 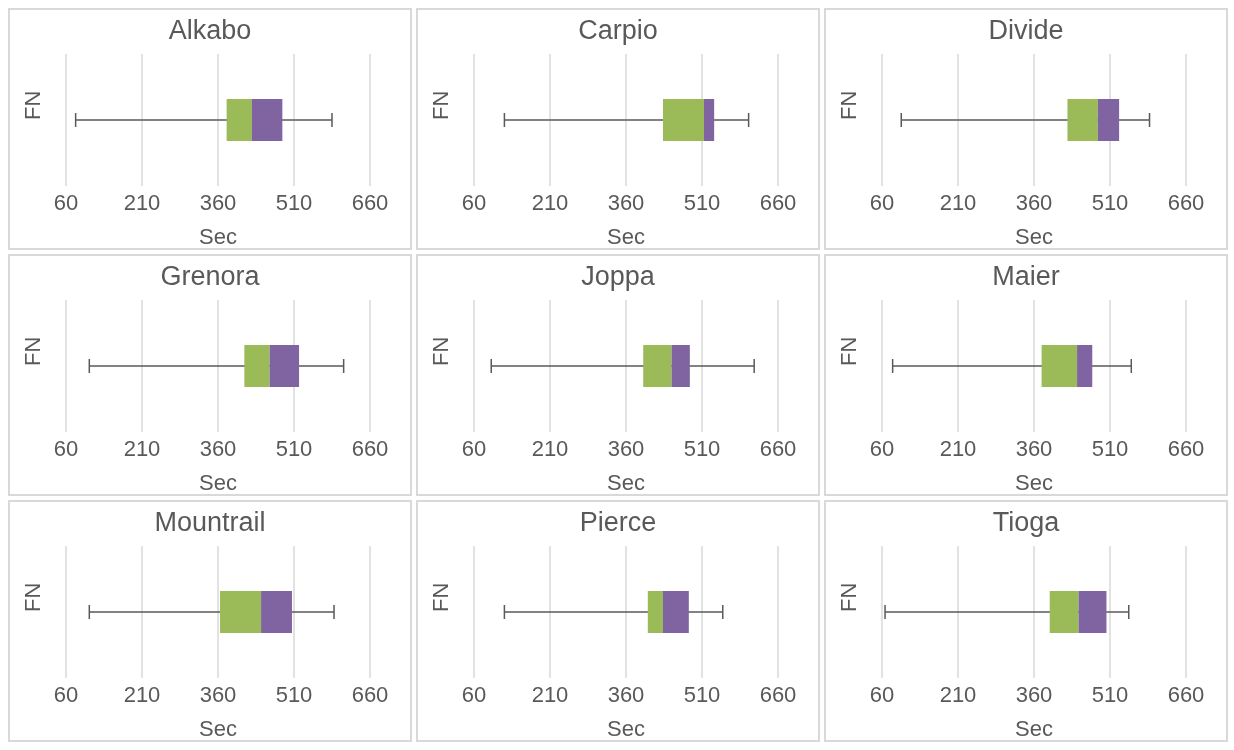 What do you see at coordinates (618, 30) in the screenshot?
I see `chart-title: Carpio` at bounding box center [618, 30].